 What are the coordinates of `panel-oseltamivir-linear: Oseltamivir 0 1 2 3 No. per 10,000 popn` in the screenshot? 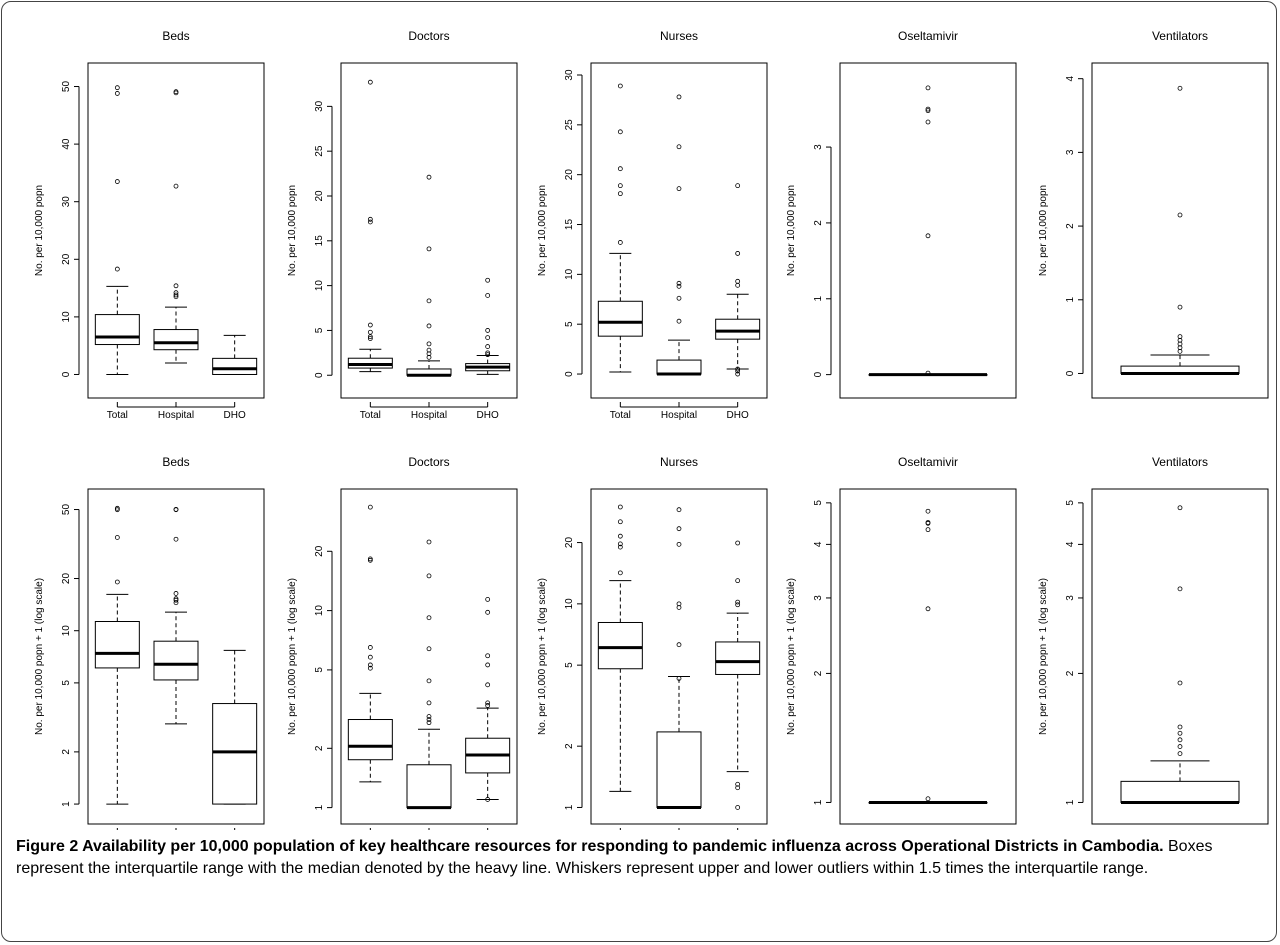 It's located at (901, 214).